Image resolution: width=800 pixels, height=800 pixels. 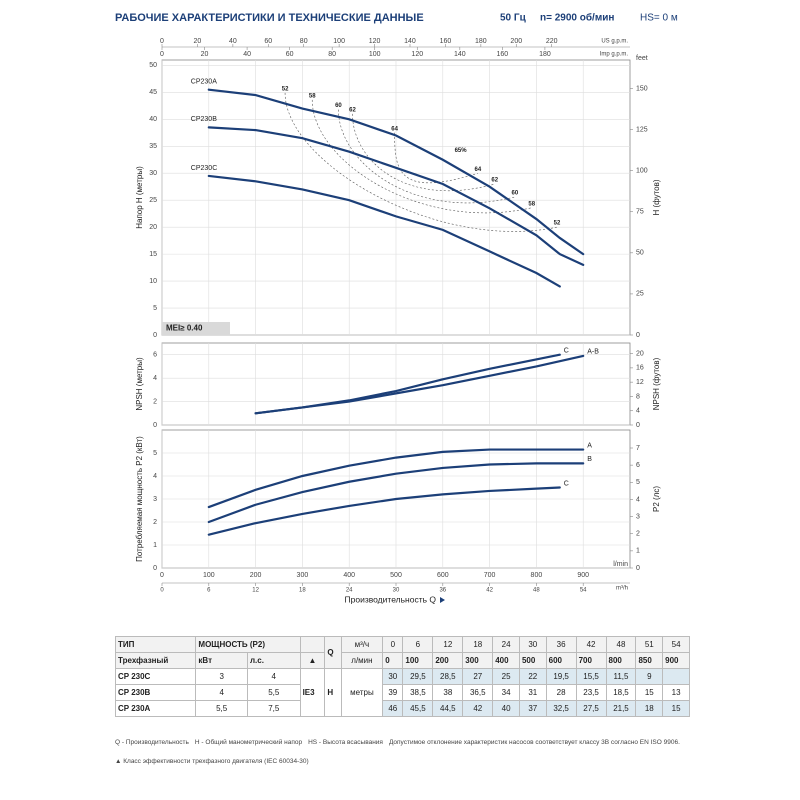 What do you see at coordinates (621, 692) in the screenshot?
I see `table-cell: 18,5` at bounding box center [621, 692].